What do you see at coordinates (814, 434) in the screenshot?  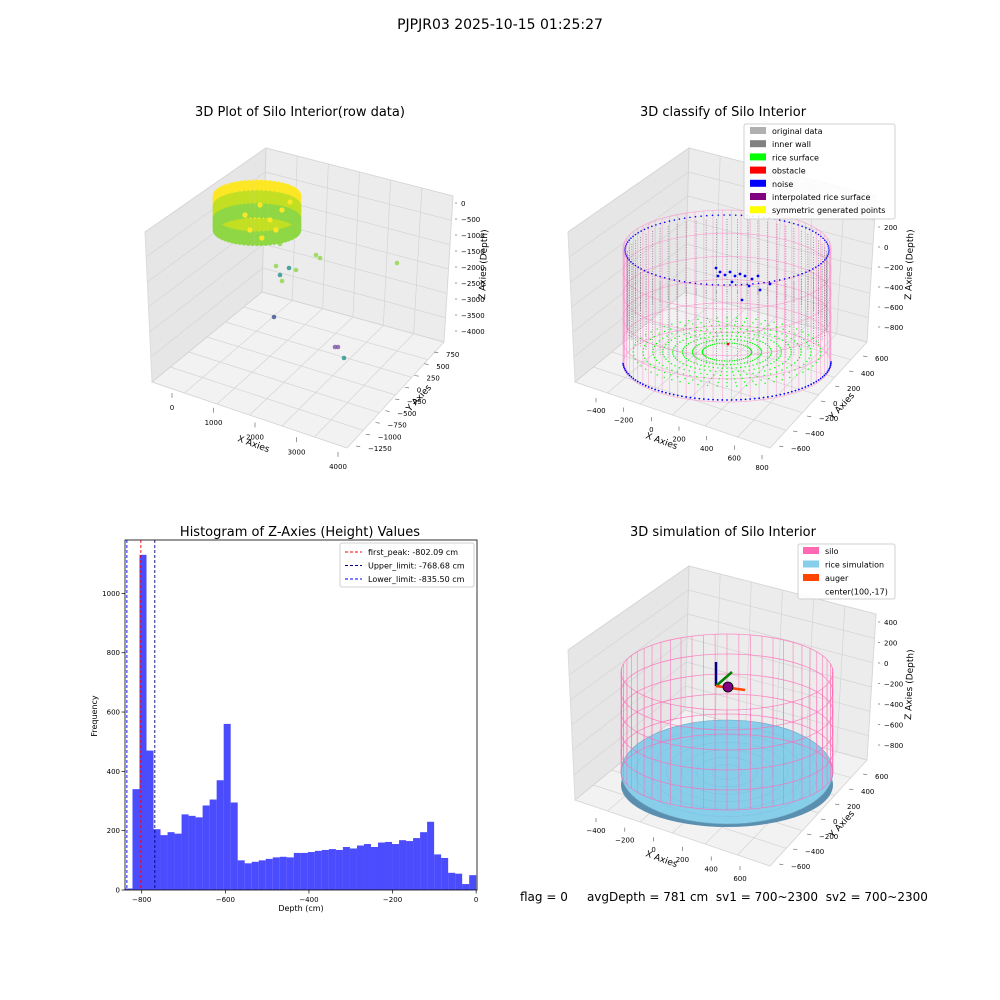 I see `y-tick-label: −400` at bounding box center [814, 434].